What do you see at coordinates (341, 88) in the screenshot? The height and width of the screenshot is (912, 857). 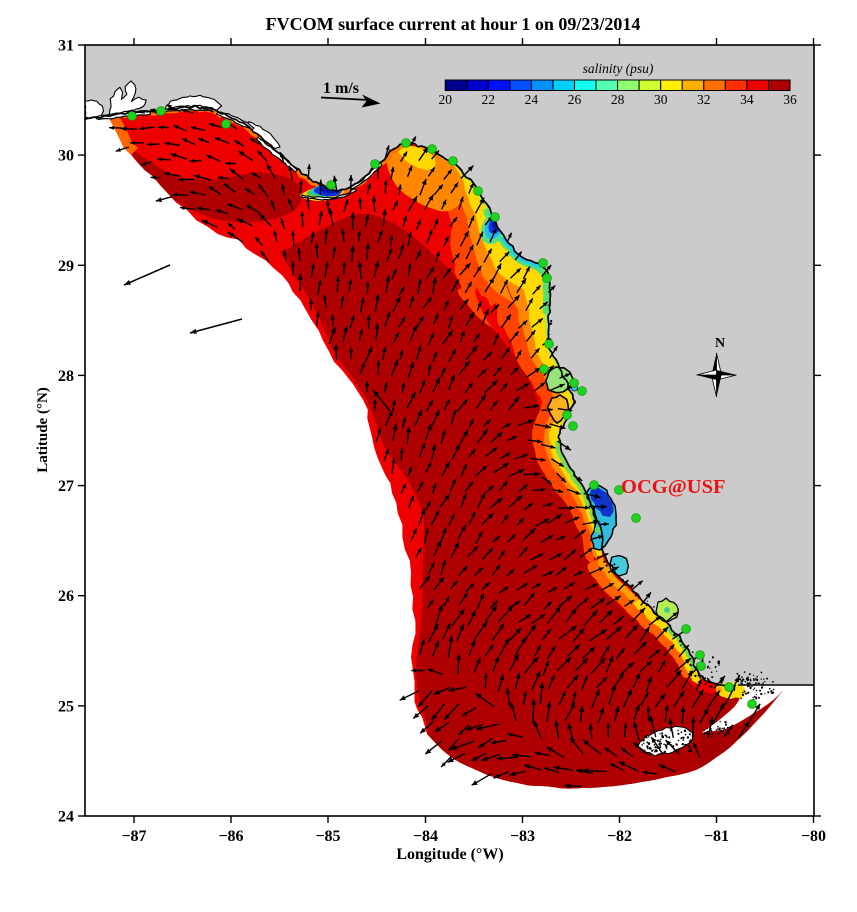 I see `svg-text: 1 m/s` at bounding box center [341, 88].